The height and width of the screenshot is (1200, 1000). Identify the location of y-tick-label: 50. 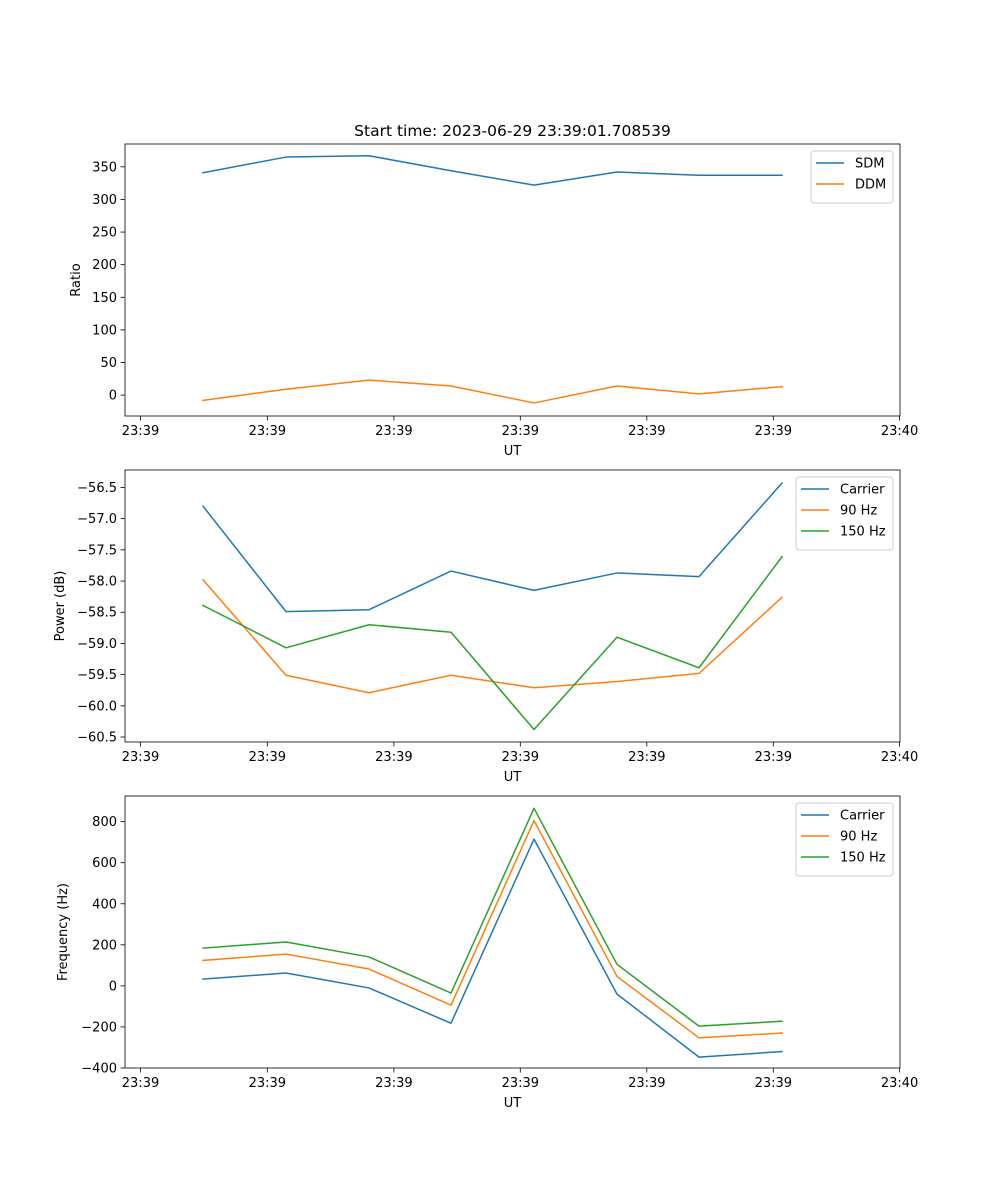
(108, 363).